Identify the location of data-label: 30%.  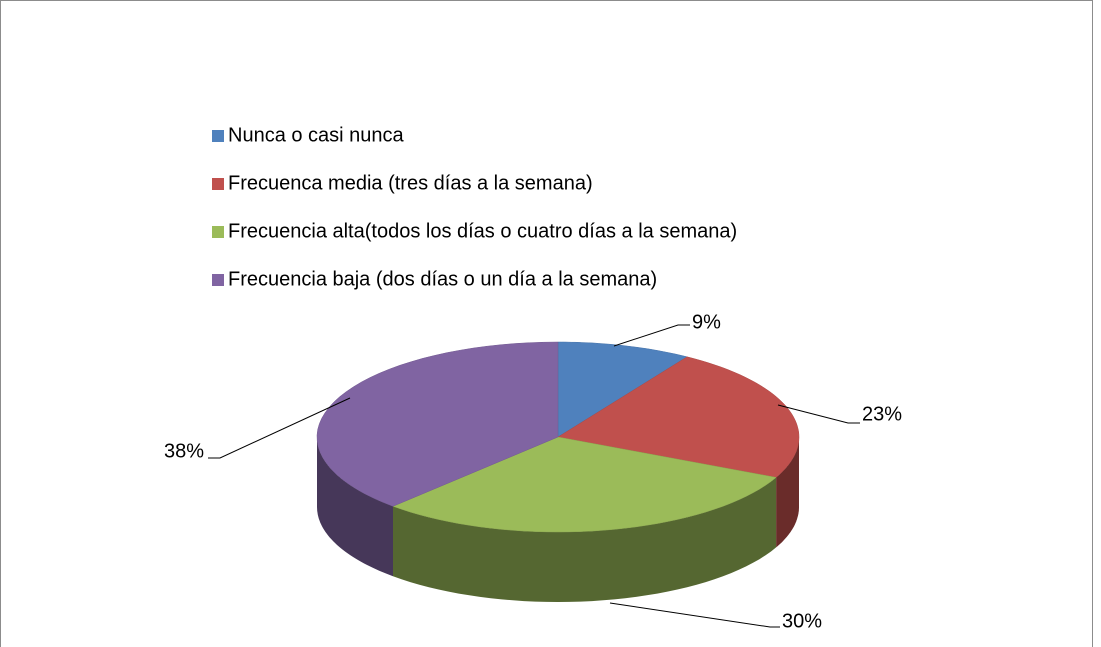
(802, 621).